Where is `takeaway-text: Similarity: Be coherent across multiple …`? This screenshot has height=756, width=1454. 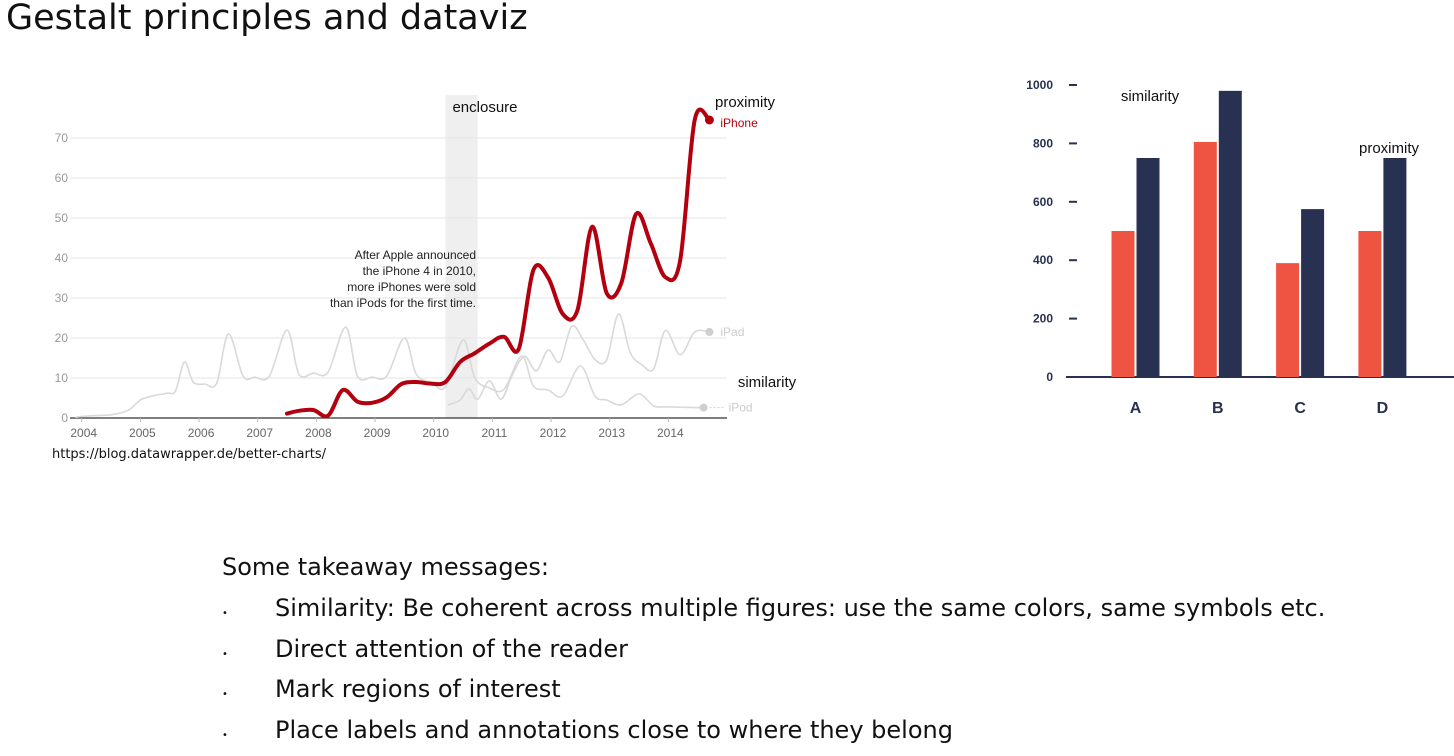 takeaway-text: Similarity: Be coherent across multiple … is located at coordinates (800, 608).